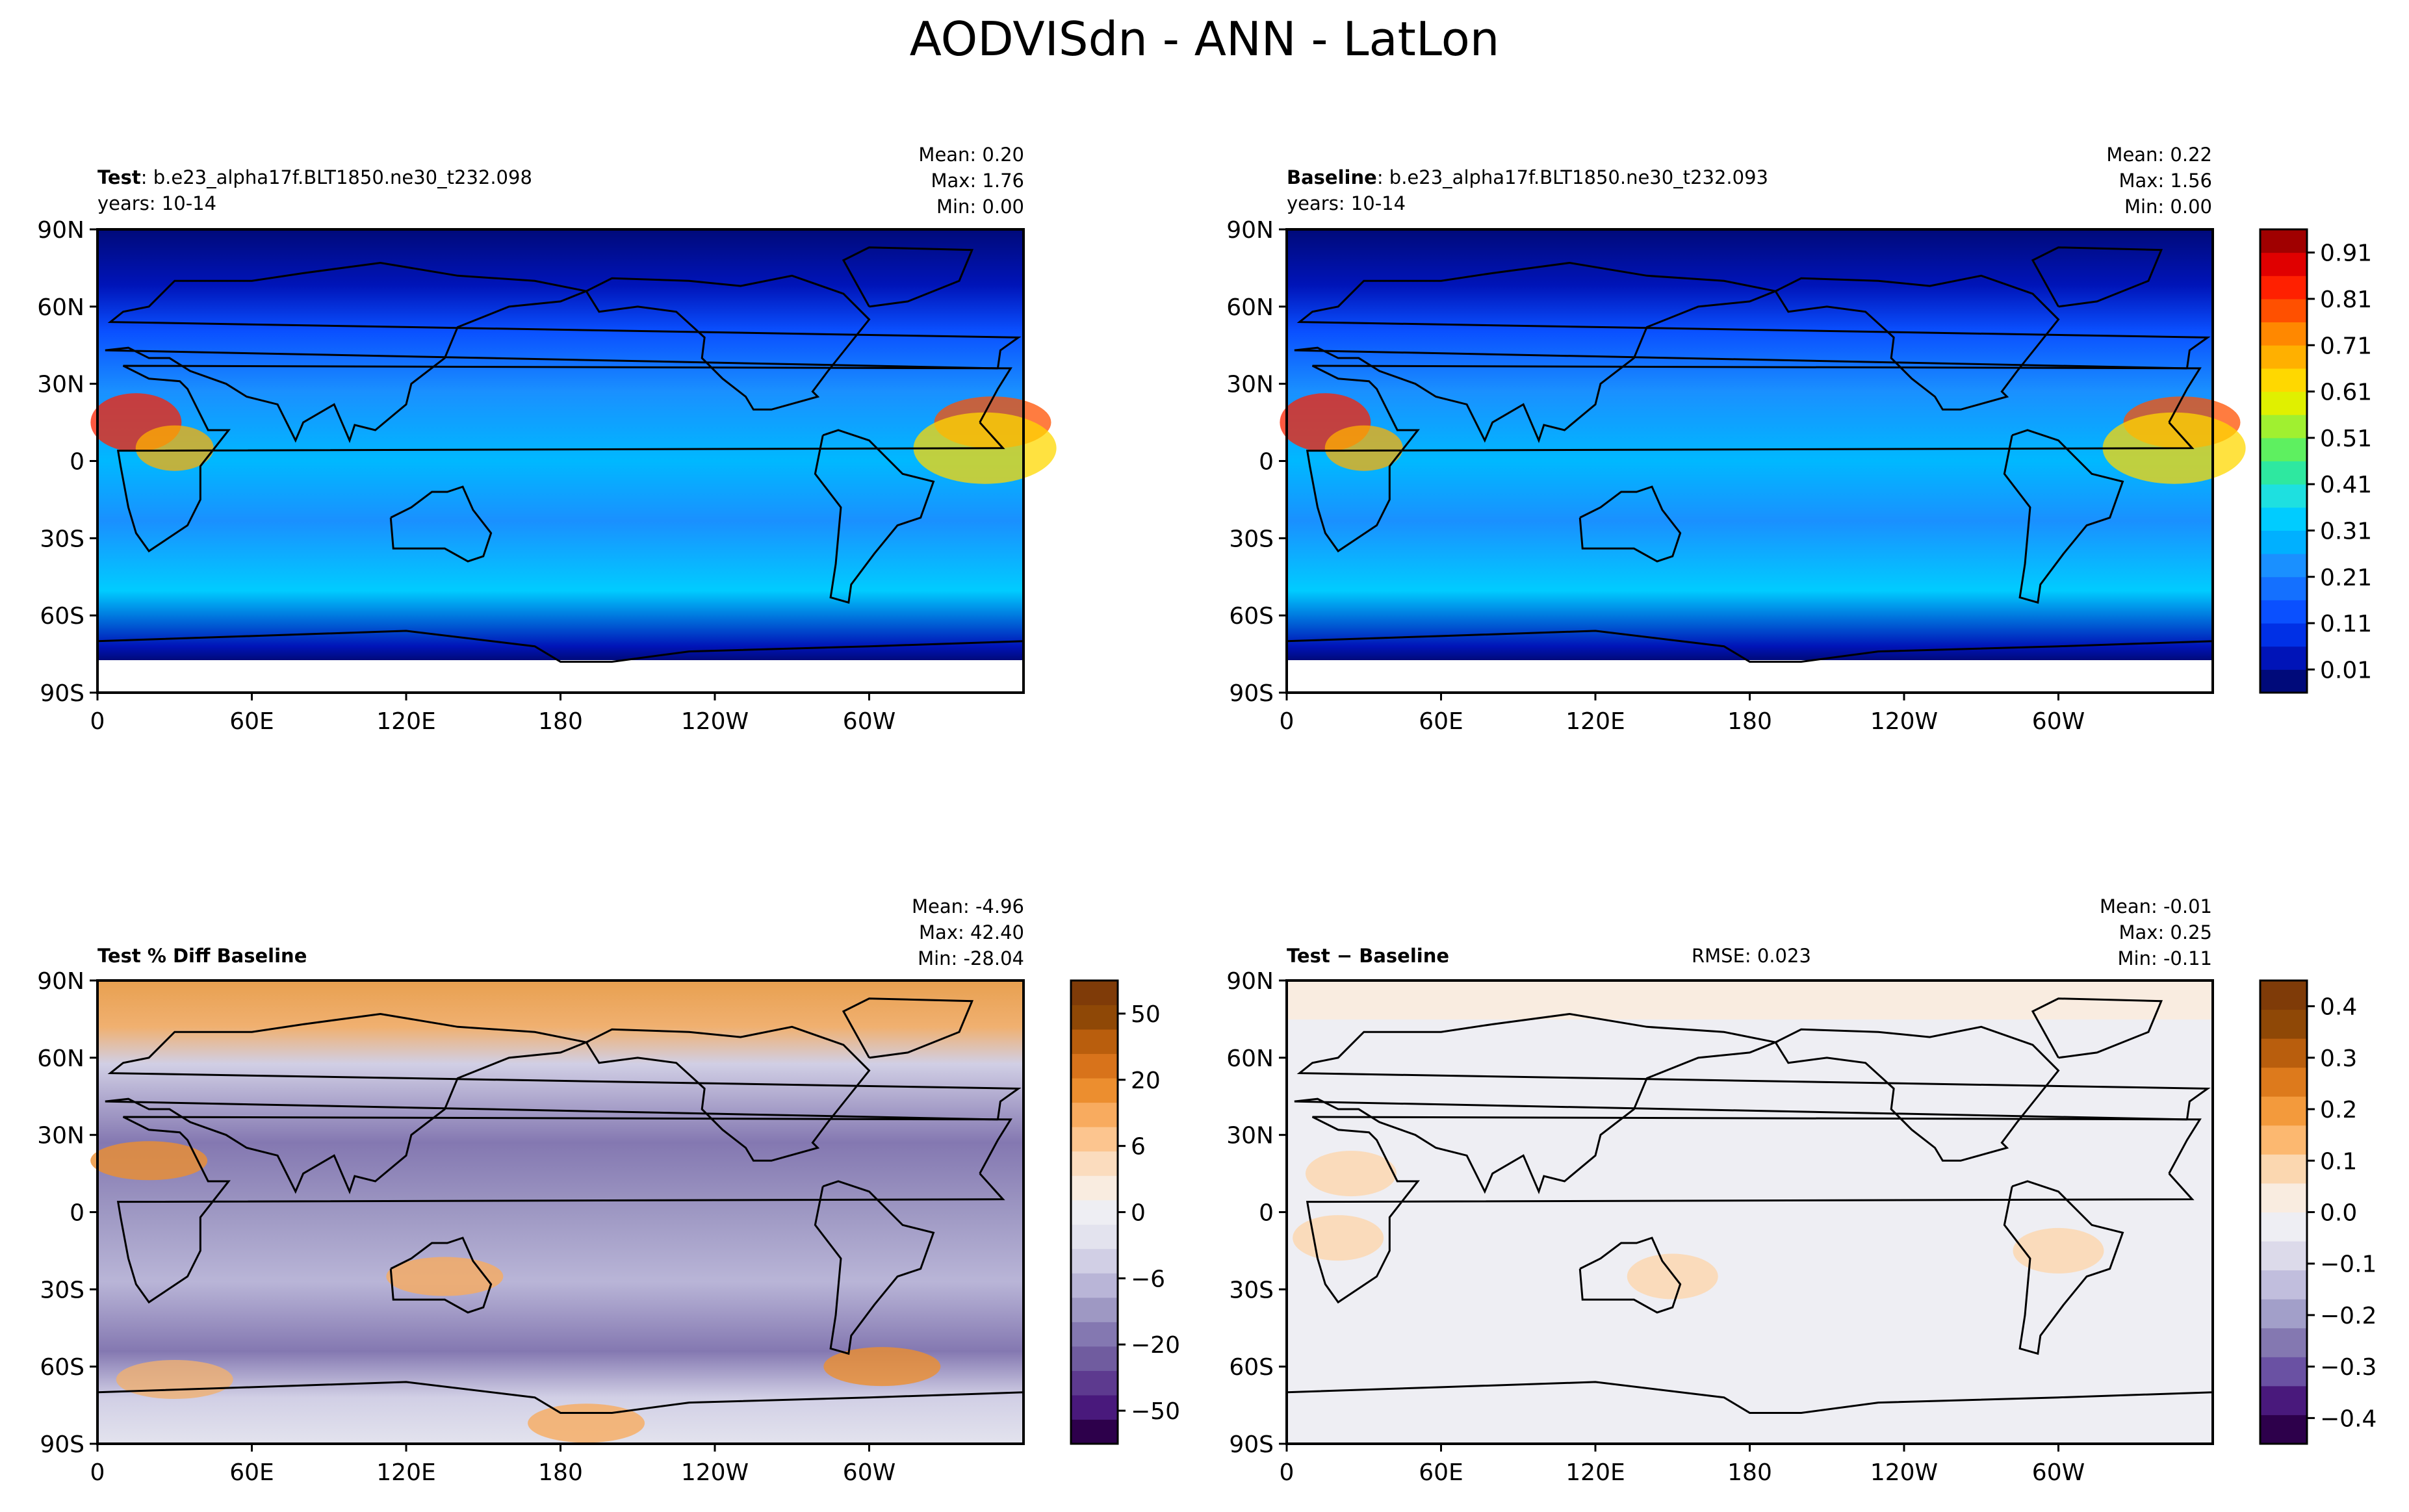 The image size is (2409, 1512). Describe the element at coordinates (1250, 230) in the screenshot. I see `baseline-lat-label: 90N` at that location.